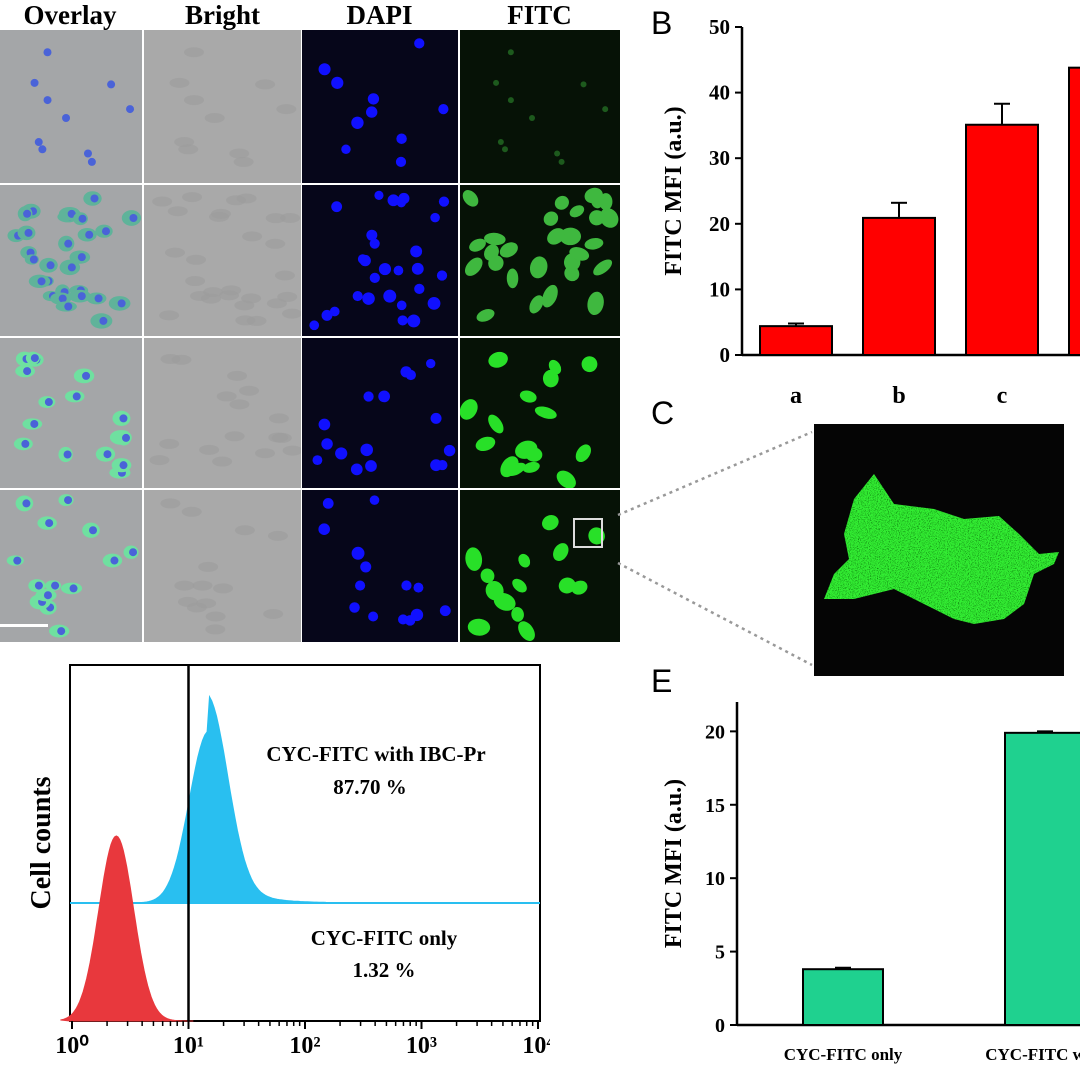 The width and height of the screenshot is (1080, 1080). Describe the element at coordinates (380, 106) in the screenshot. I see `micrograph-r1-dapi` at that location.